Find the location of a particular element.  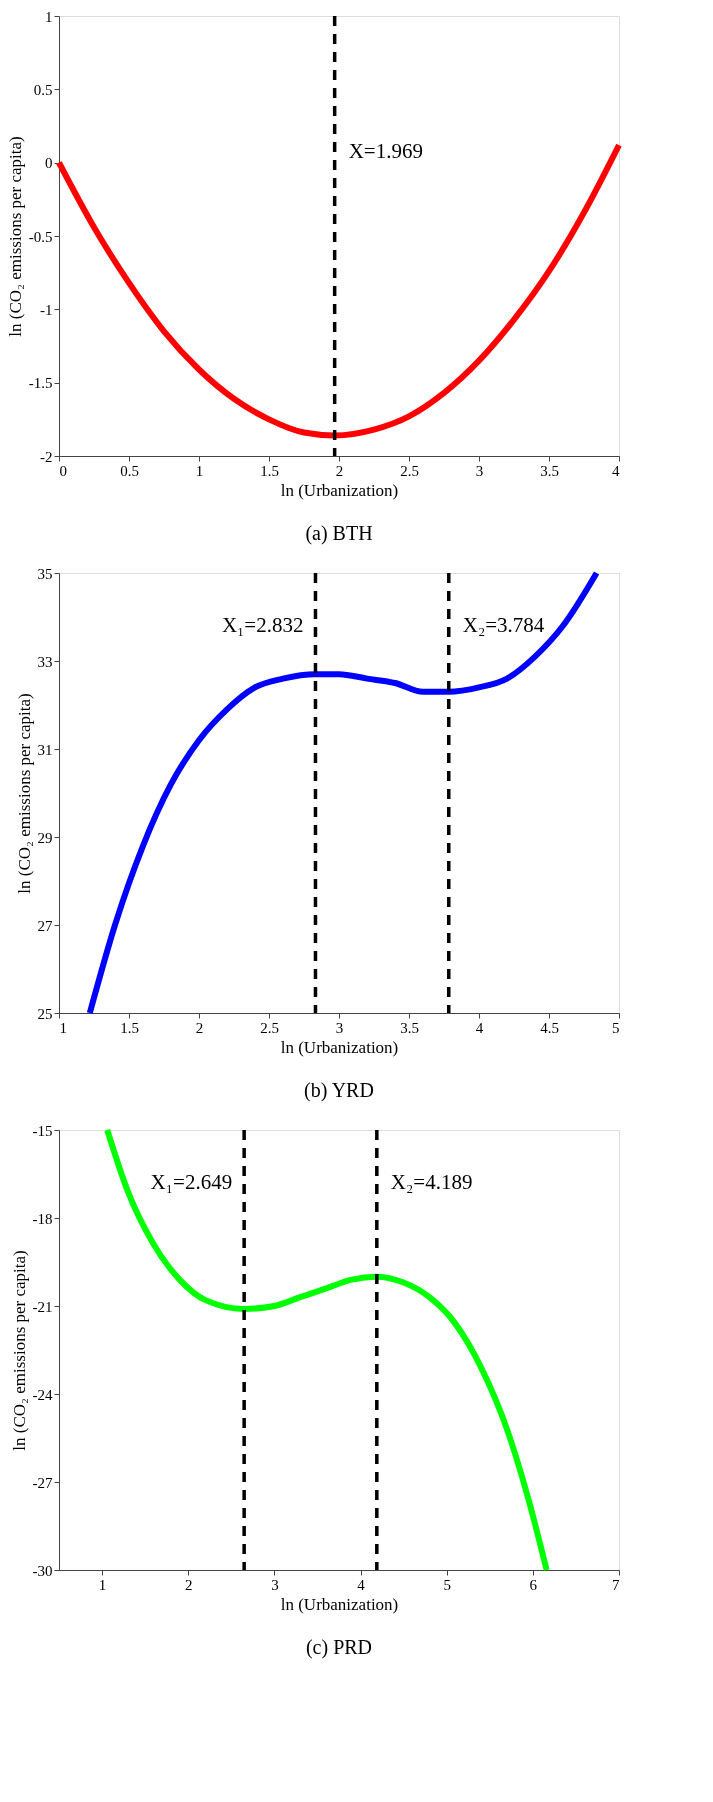

y-tick-label: -27 is located at coordinates (42, 1482).